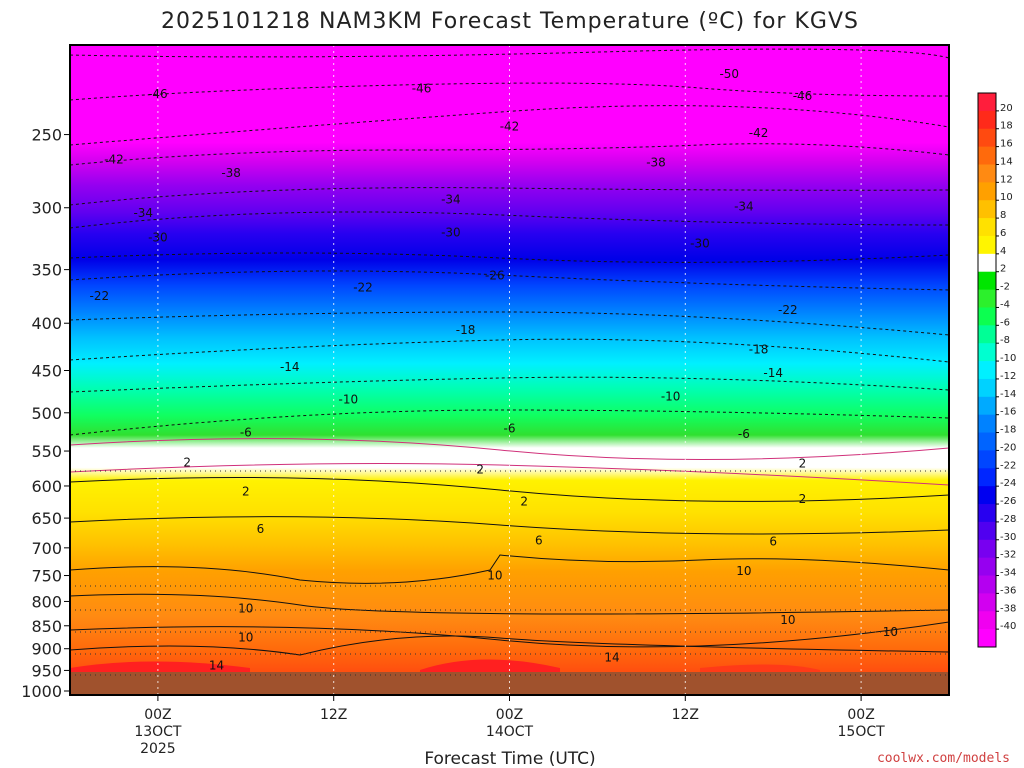  What do you see at coordinates (1008, 465) in the screenshot?
I see `colorbar-label: -22` at bounding box center [1008, 465].